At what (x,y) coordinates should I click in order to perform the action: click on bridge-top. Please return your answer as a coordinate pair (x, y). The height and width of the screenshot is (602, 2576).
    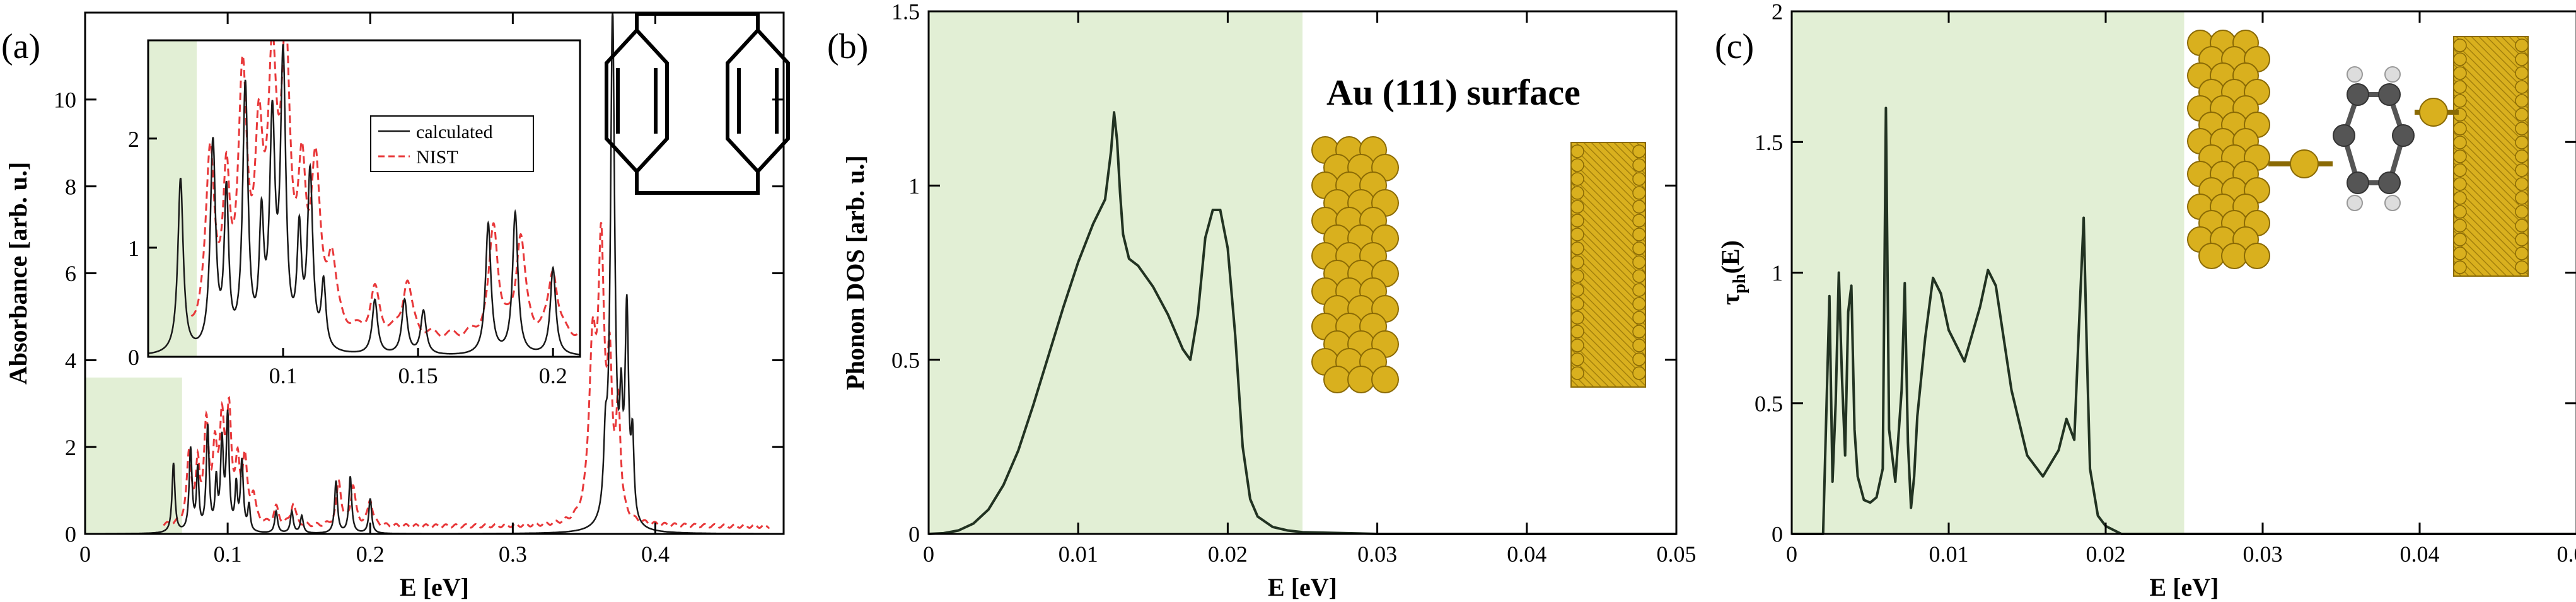
    Looking at the image, I should click on (698, 21).